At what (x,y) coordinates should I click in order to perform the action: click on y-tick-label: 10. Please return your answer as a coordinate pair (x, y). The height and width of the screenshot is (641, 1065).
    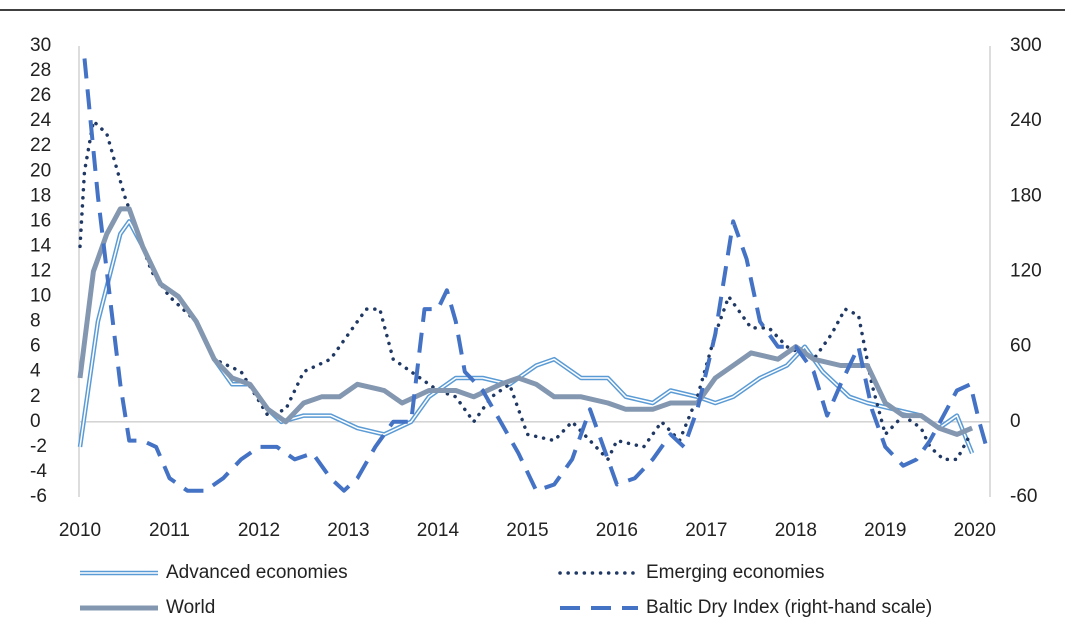
    Looking at the image, I should click on (40, 296).